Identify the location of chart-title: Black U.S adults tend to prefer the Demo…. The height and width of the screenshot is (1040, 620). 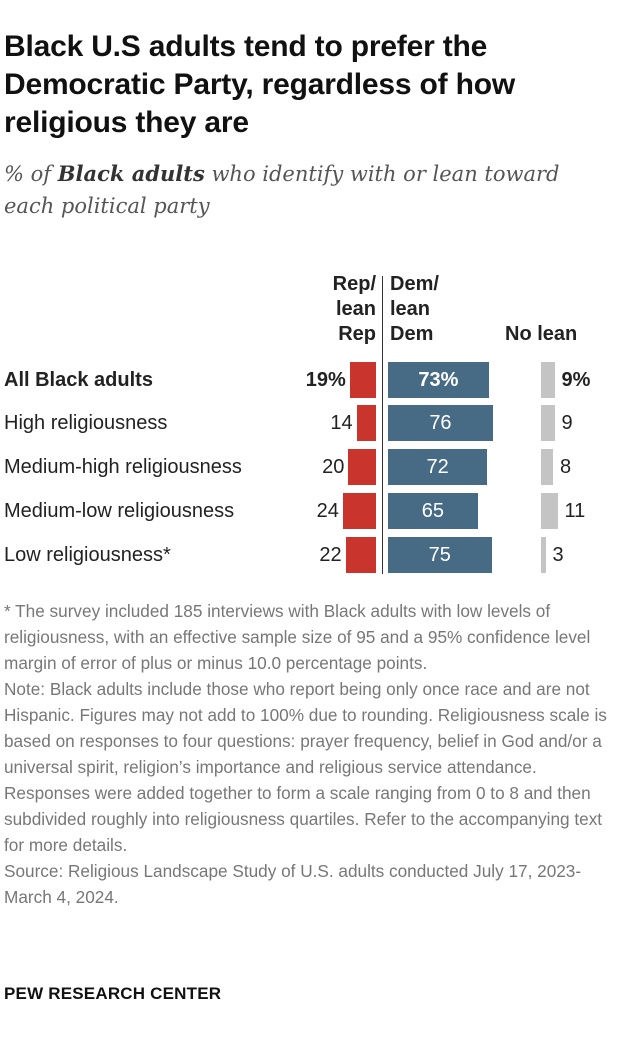
(259, 84).